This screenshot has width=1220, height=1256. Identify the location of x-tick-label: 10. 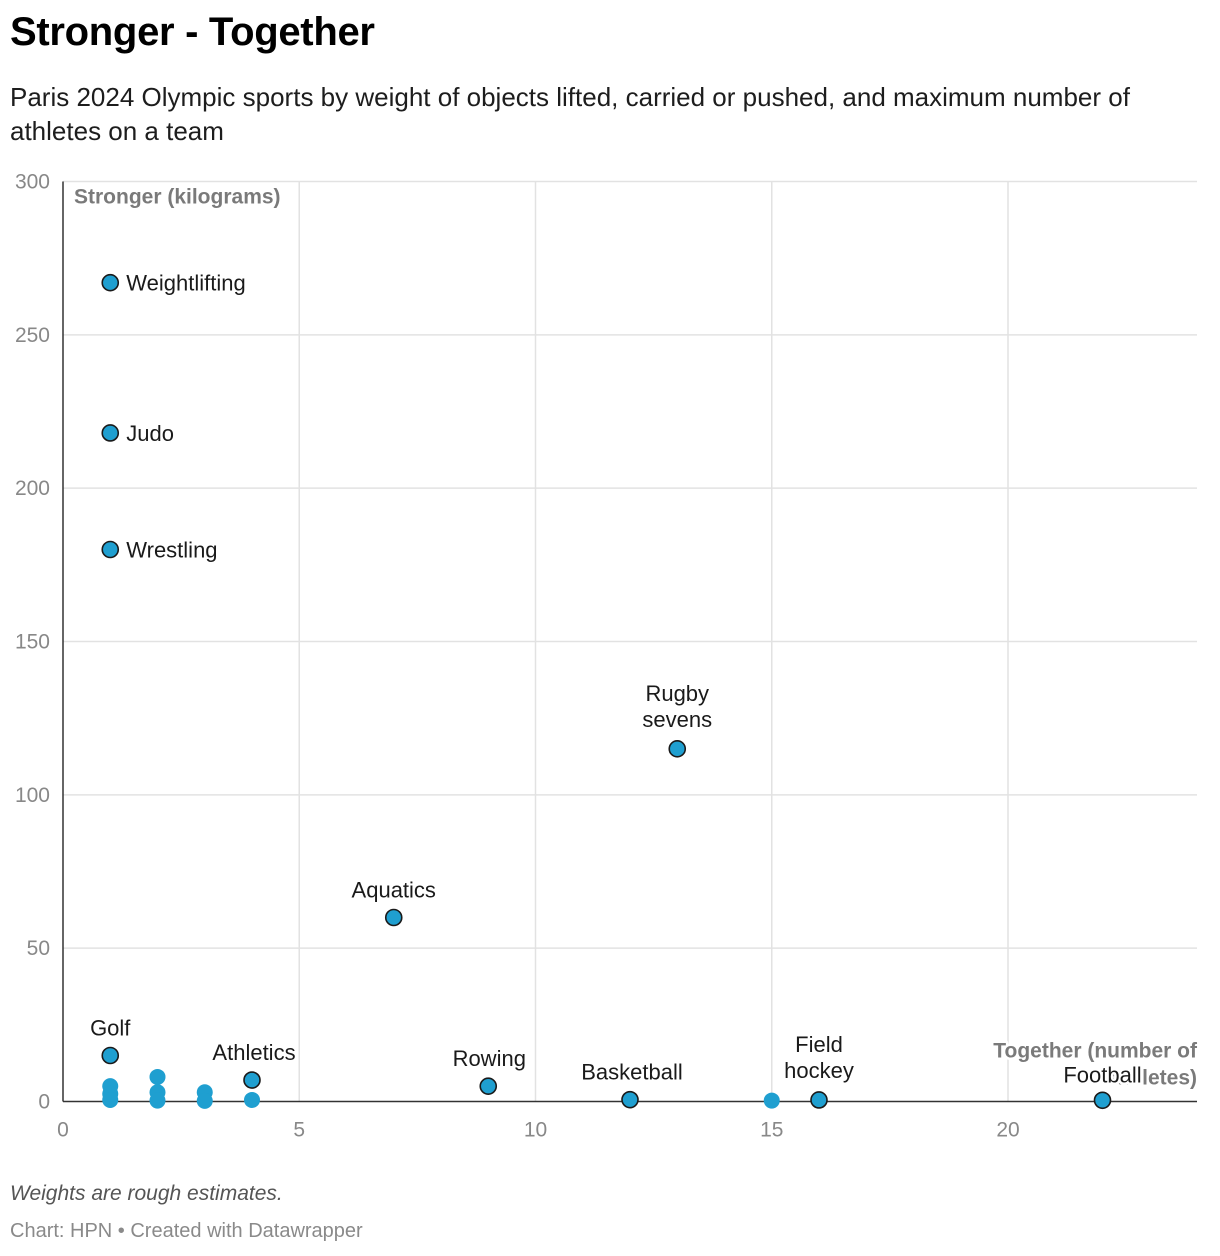
(535, 1130).